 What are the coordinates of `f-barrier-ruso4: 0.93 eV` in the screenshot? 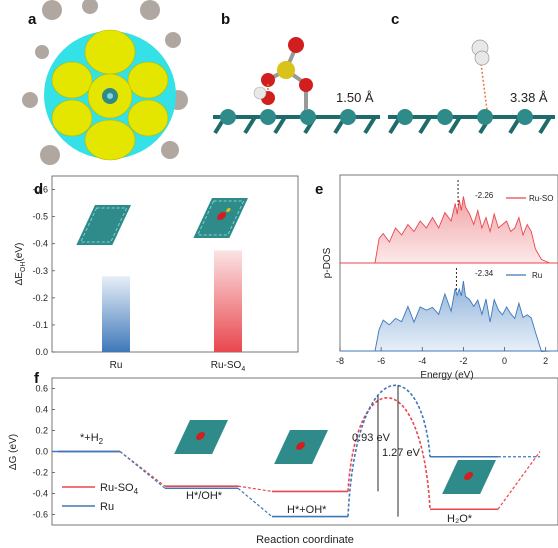 It's located at (371, 438).